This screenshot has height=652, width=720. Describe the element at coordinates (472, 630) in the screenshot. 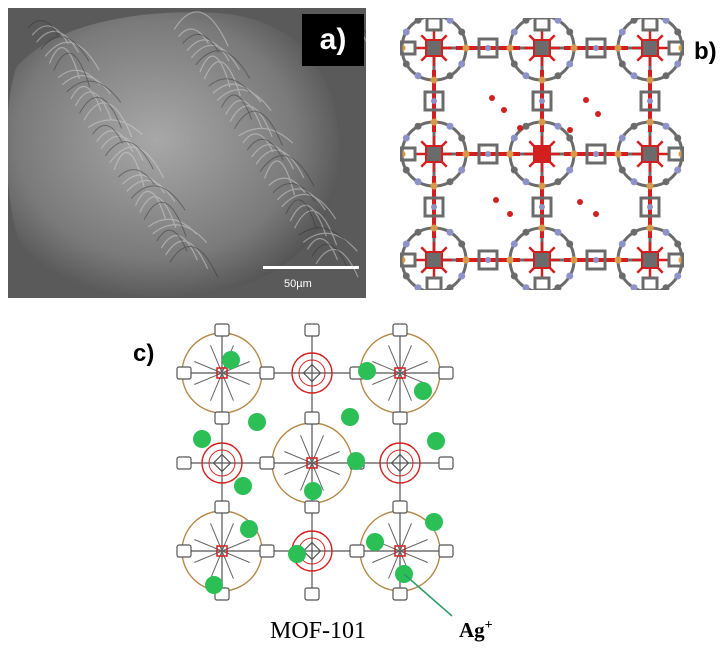

I see `ag-ion-symbol: Ag` at that location.